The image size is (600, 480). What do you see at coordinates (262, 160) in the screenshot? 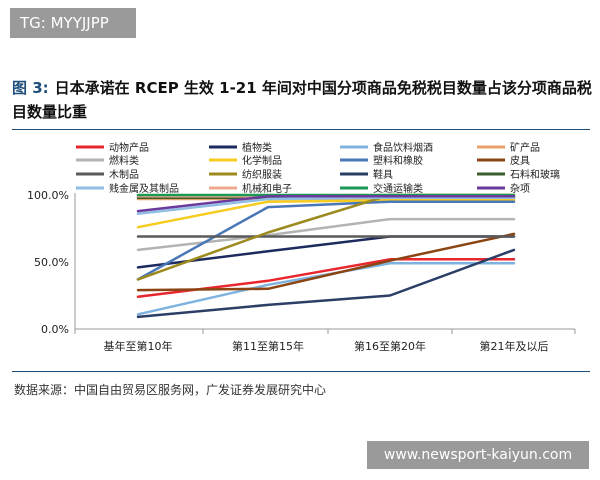
I see `legend-label: 化学制品` at bounding box center [262, 160].